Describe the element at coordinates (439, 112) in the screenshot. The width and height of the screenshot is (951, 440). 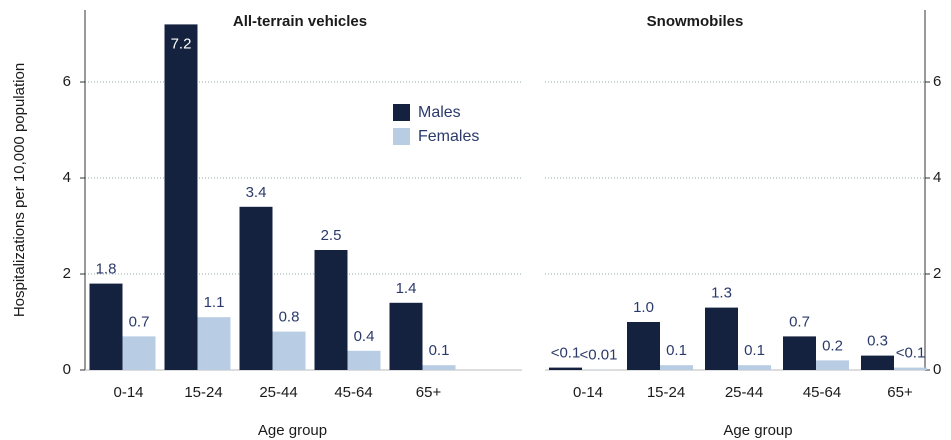
I see `legend-label: Males` at that location.